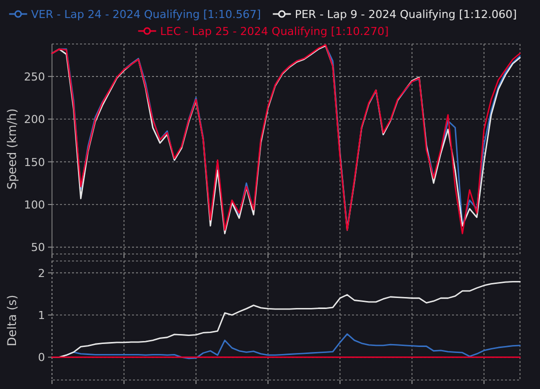 The image size is (540, 389). Describe the element at coordinates (12, 320) in the screenshot. I see `y-axis-title: Delta (s)` at that location.